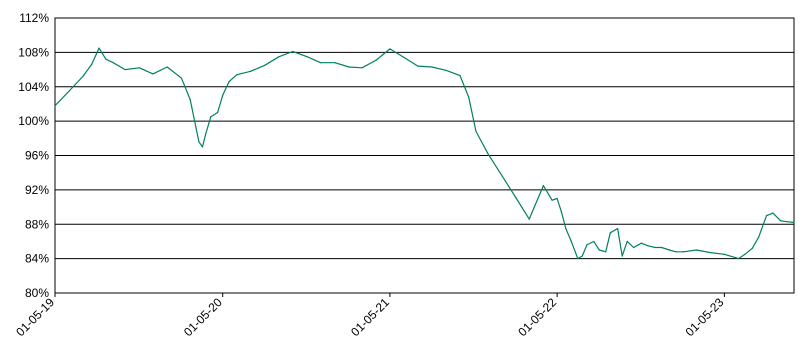 Image resolution: width=799 pixels, height=349 pixels. Describe the element at coordinates (34, 18) in the screenshot. I see `y-tick-label: 112%` at that location.